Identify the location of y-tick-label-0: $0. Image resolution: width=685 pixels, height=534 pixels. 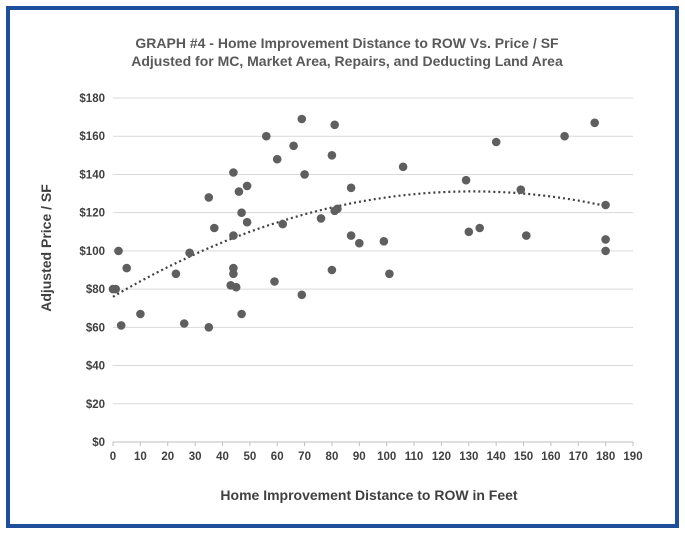
(98, 443).